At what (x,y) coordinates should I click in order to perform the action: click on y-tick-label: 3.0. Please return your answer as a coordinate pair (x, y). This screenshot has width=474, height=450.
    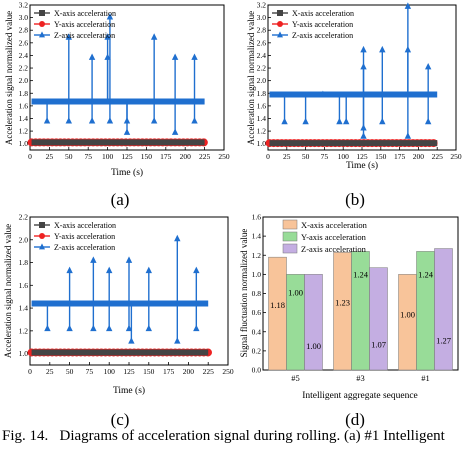
    Looking at the image, I should click on (24, 17).